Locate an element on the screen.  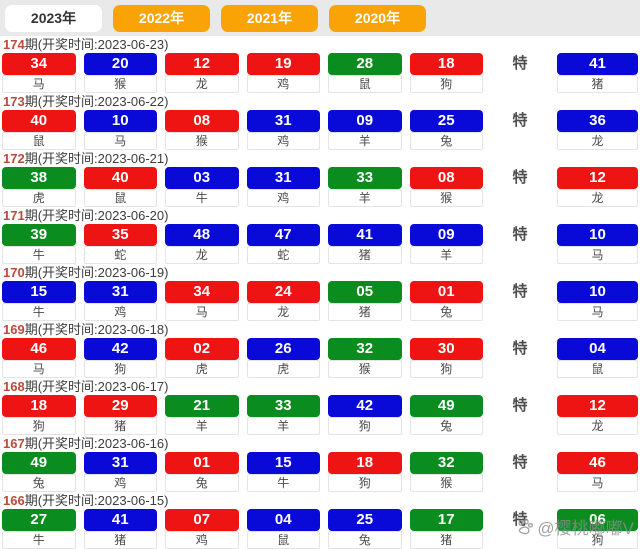
number-ball: 19 is located at coordinates (283, 64).